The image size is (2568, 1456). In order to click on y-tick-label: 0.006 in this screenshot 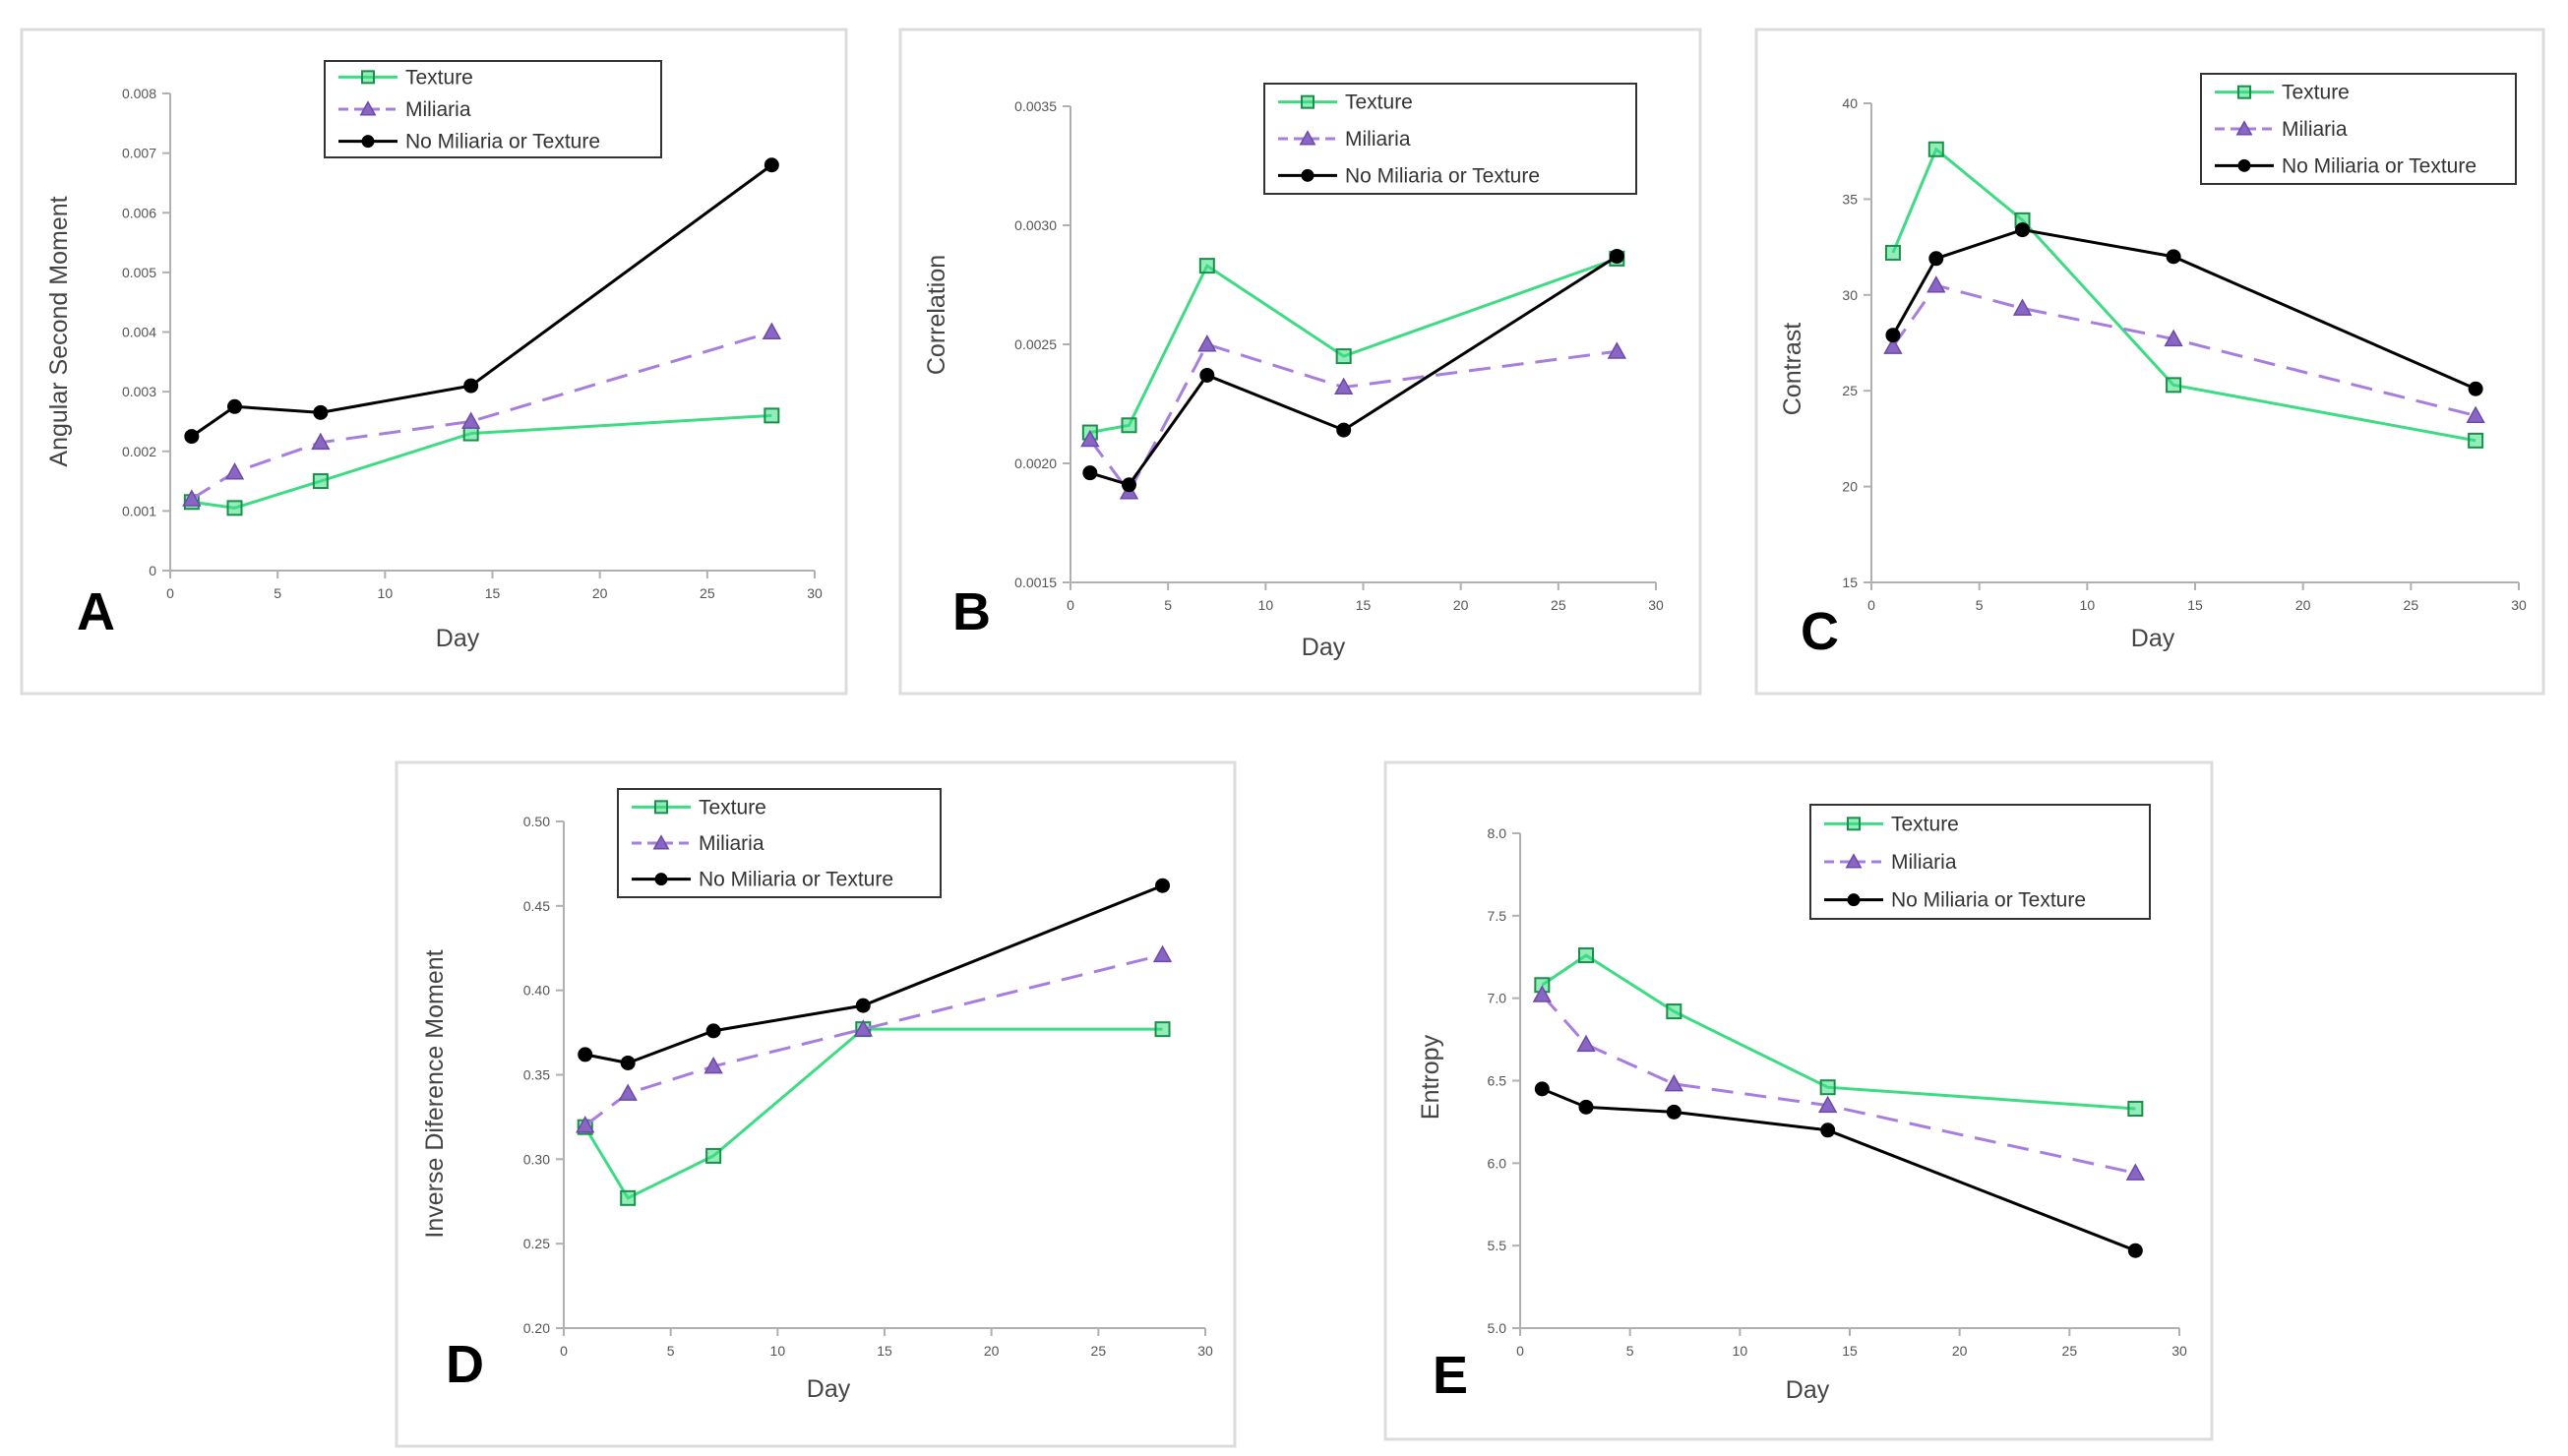, I will do `click(139, 212)`.